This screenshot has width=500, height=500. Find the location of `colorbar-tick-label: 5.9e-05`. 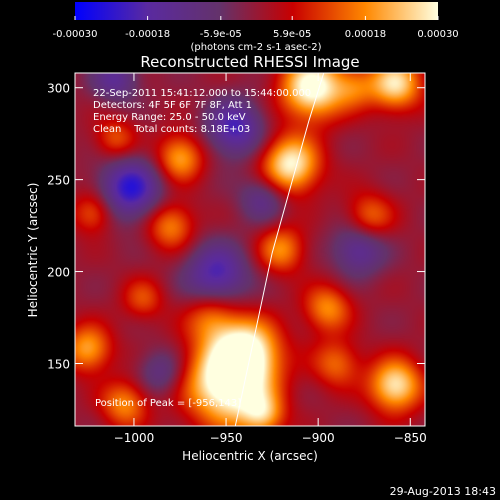

colorbar-tick-label: 5.9e-05 is located at coordinates (292, 34).